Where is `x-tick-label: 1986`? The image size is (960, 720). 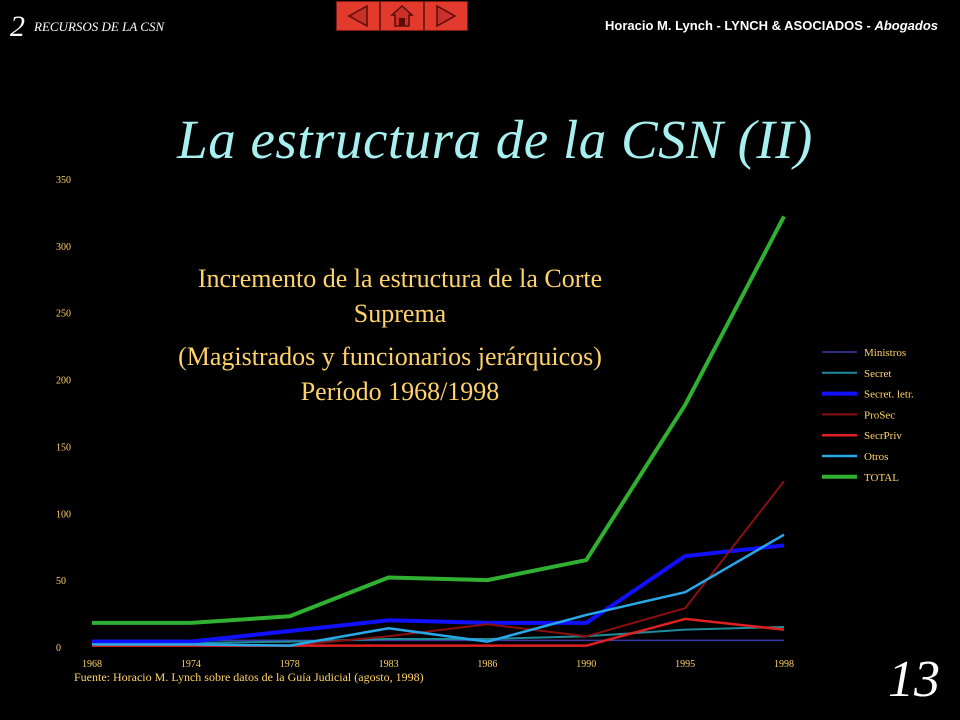 x-tick-label: 1986 is located at coordinates (487, 664).